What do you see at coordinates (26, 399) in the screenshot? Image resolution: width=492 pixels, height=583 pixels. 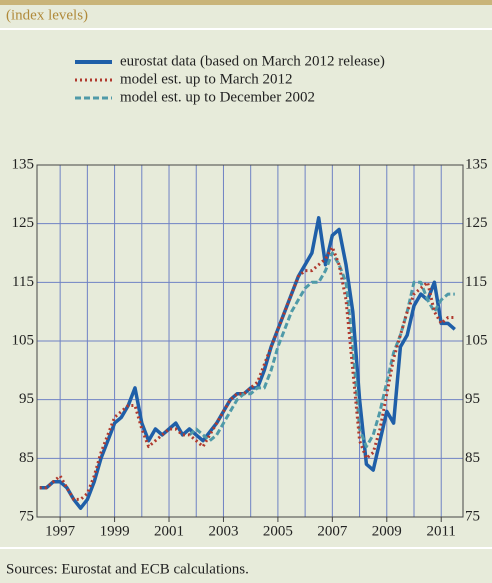 I see `y-tick-label: 95` at bounding box center [26, 399].